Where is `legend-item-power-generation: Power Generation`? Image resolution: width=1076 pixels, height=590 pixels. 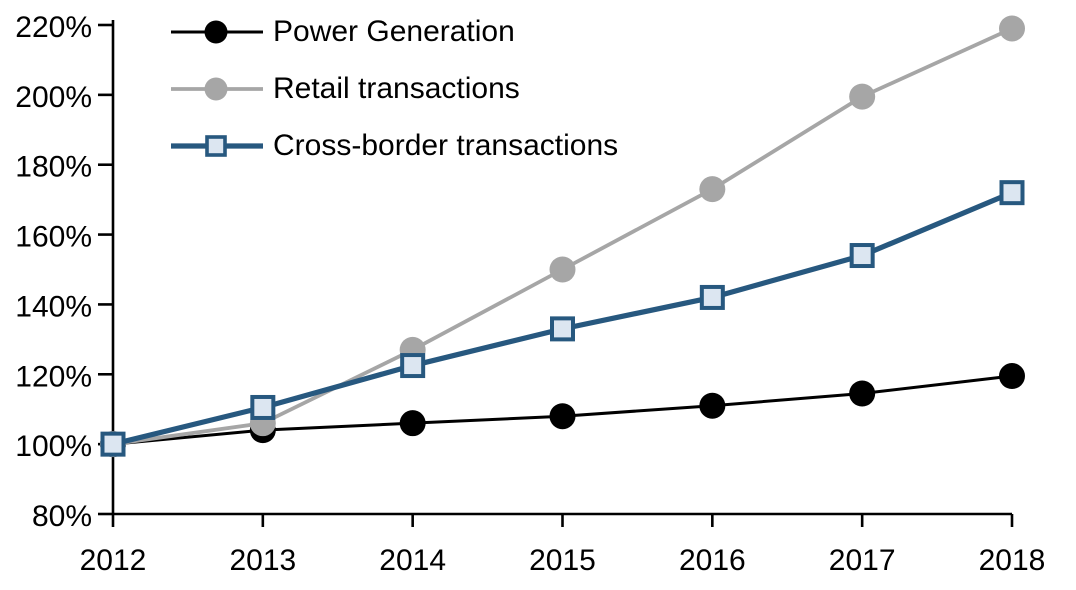 legend-item-power-generation: Power Generation is located at coordinates (394, 31).